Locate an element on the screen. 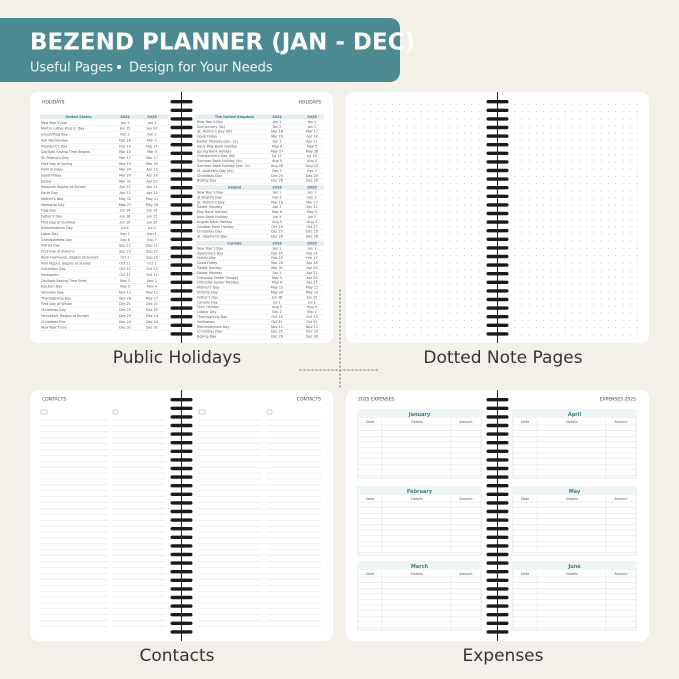  holiday-name: Martin Luther King Jr. Day is located at coordinates (62, 129).